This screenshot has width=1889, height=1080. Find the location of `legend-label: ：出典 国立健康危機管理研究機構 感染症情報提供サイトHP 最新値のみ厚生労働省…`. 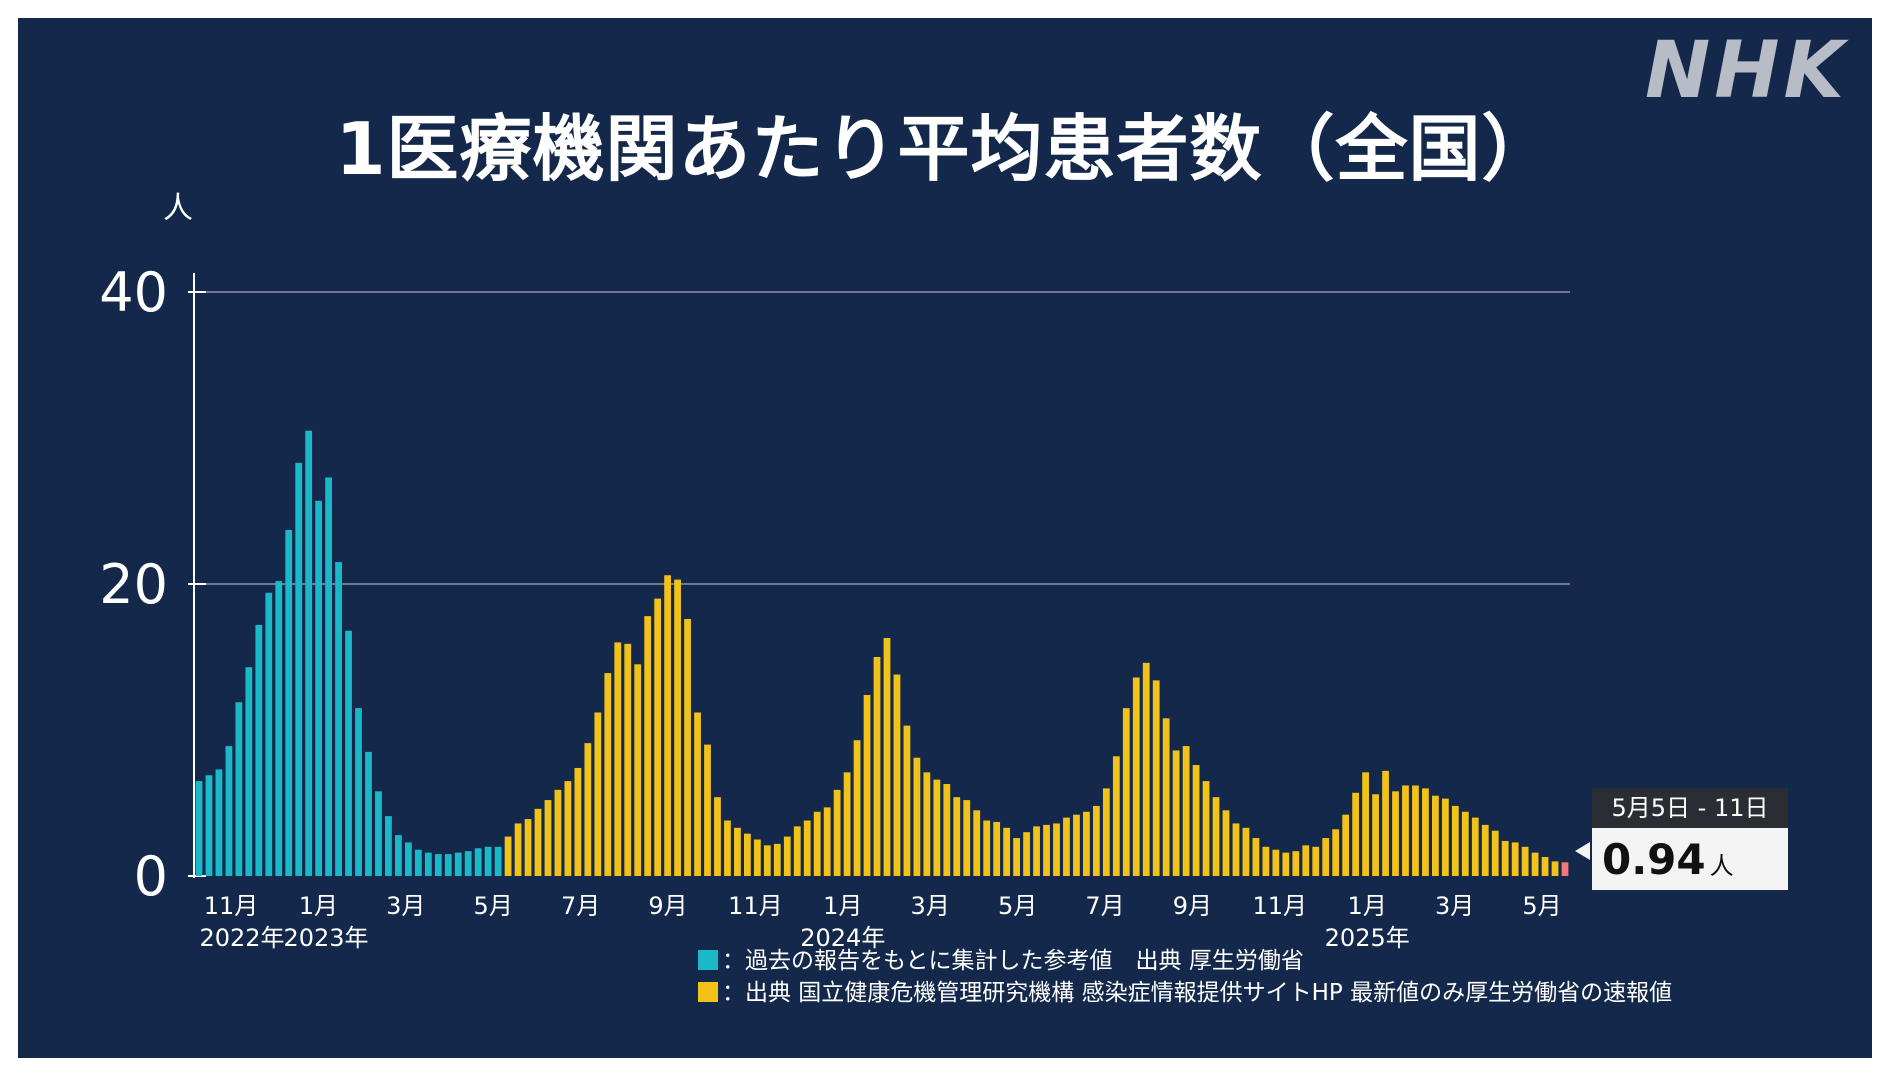

legend-label: ：出典 国立健康危機管理研究機構 感染症情報提供サイトHP 最新値のみ厚生労働省… is located at coordinates (1197, 993).